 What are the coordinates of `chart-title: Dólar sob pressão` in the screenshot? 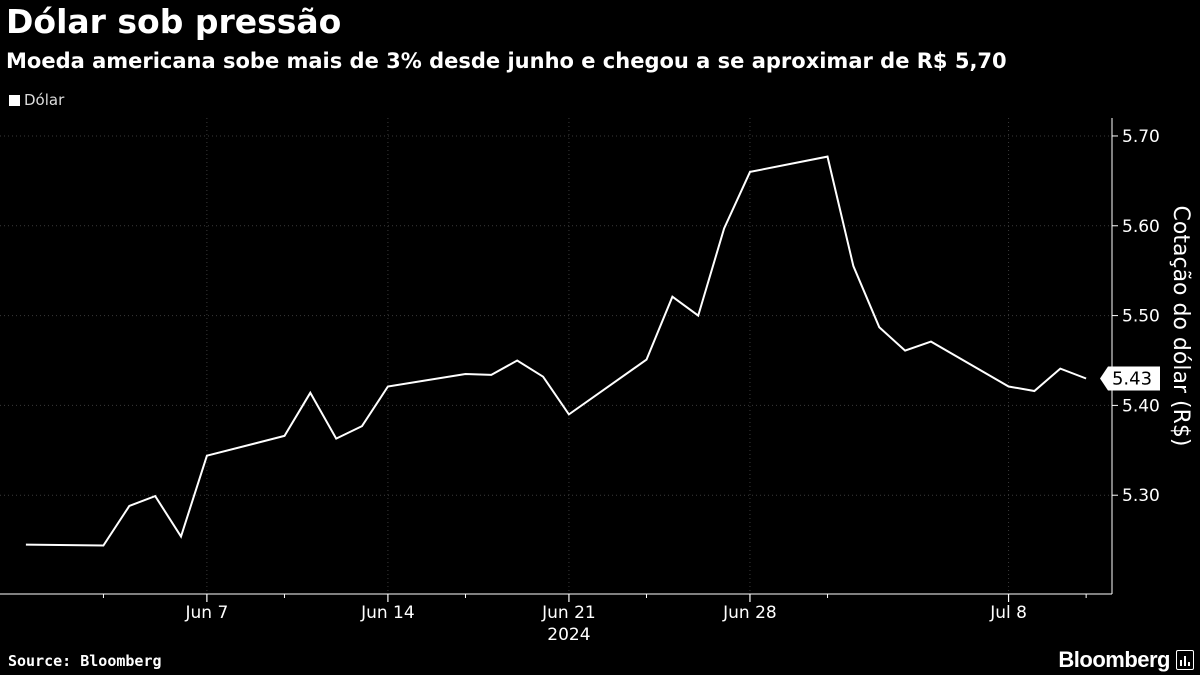 It's located at (174, 21).